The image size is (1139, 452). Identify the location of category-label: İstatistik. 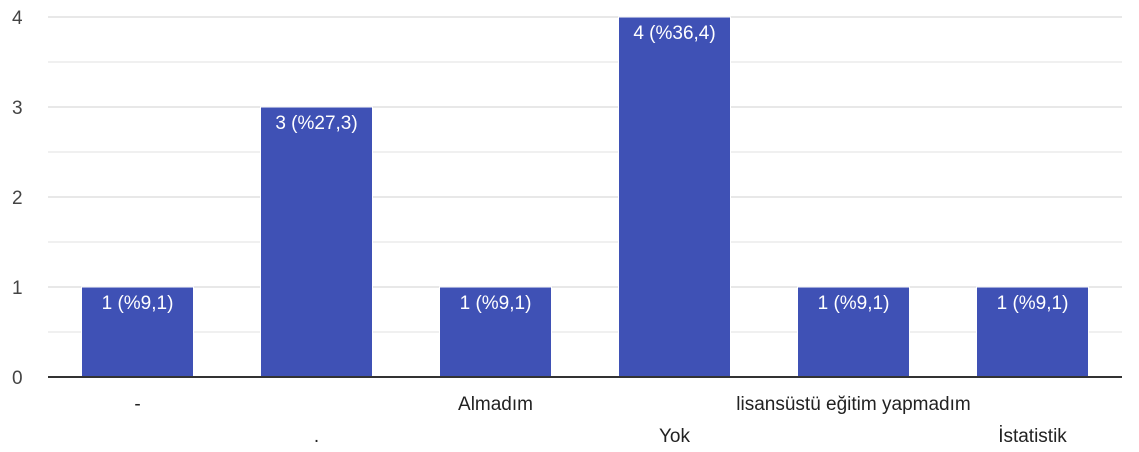
(1032, 436).